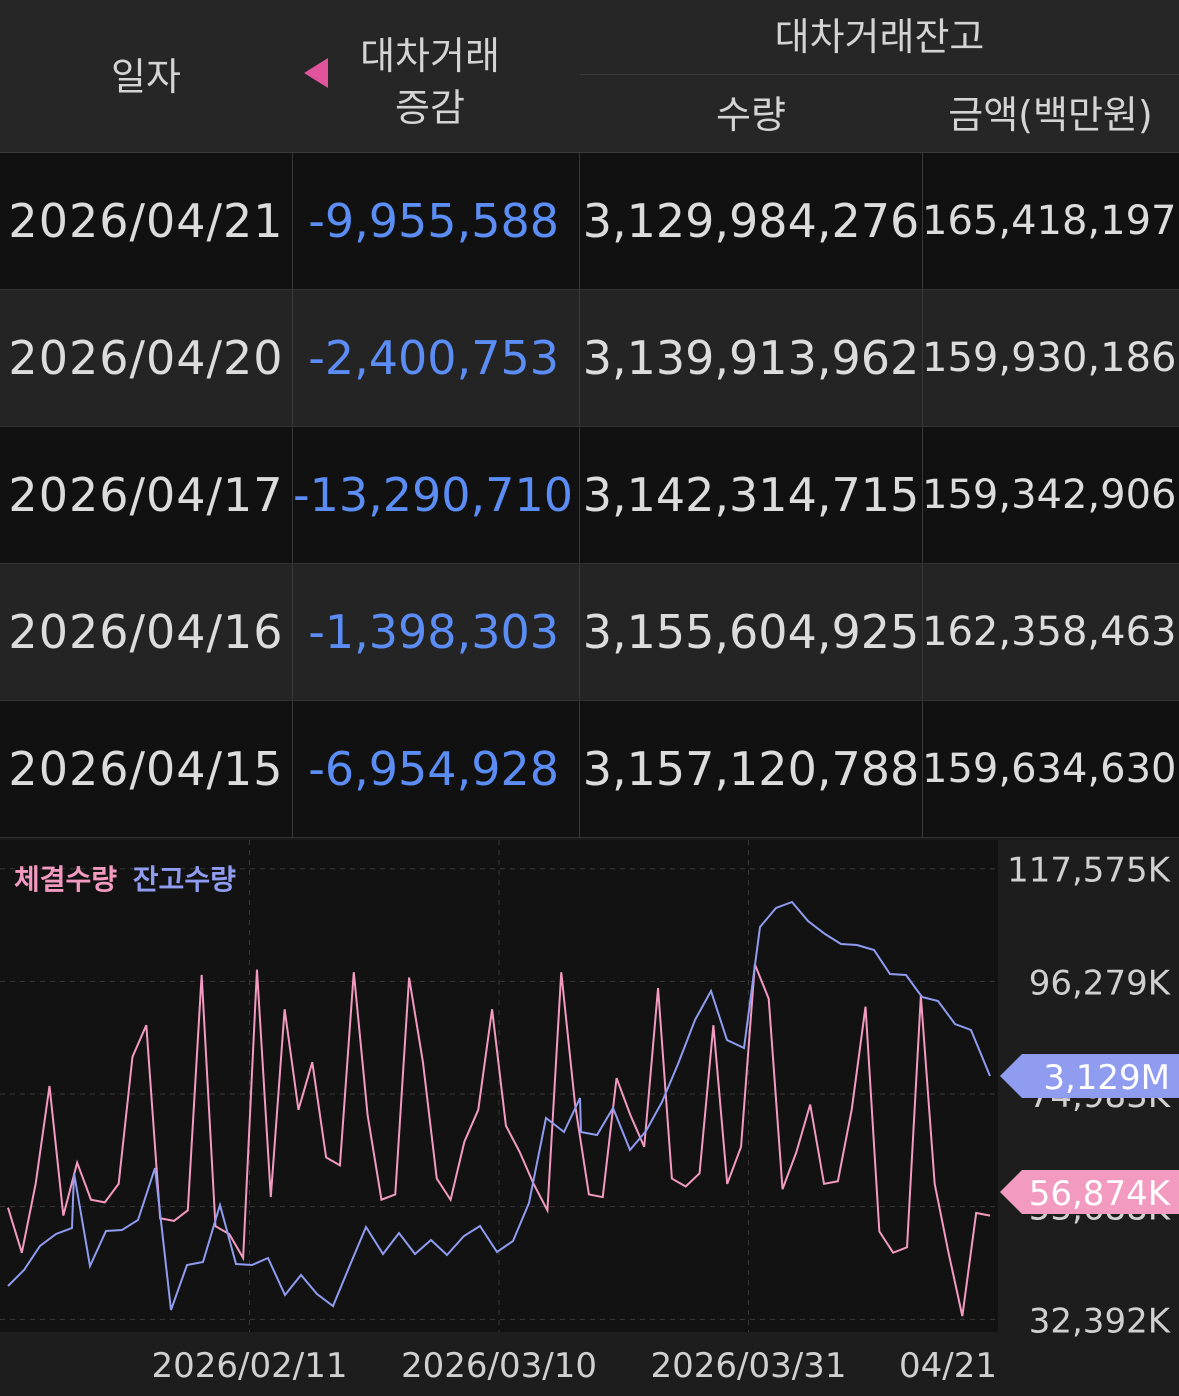 Image resolution: width=1179 pixels, height=1396 pixels. Describe the element at coordinates (1100, 1321) in the screenshot. I see `y-tick-label: 32,392K` at that location.